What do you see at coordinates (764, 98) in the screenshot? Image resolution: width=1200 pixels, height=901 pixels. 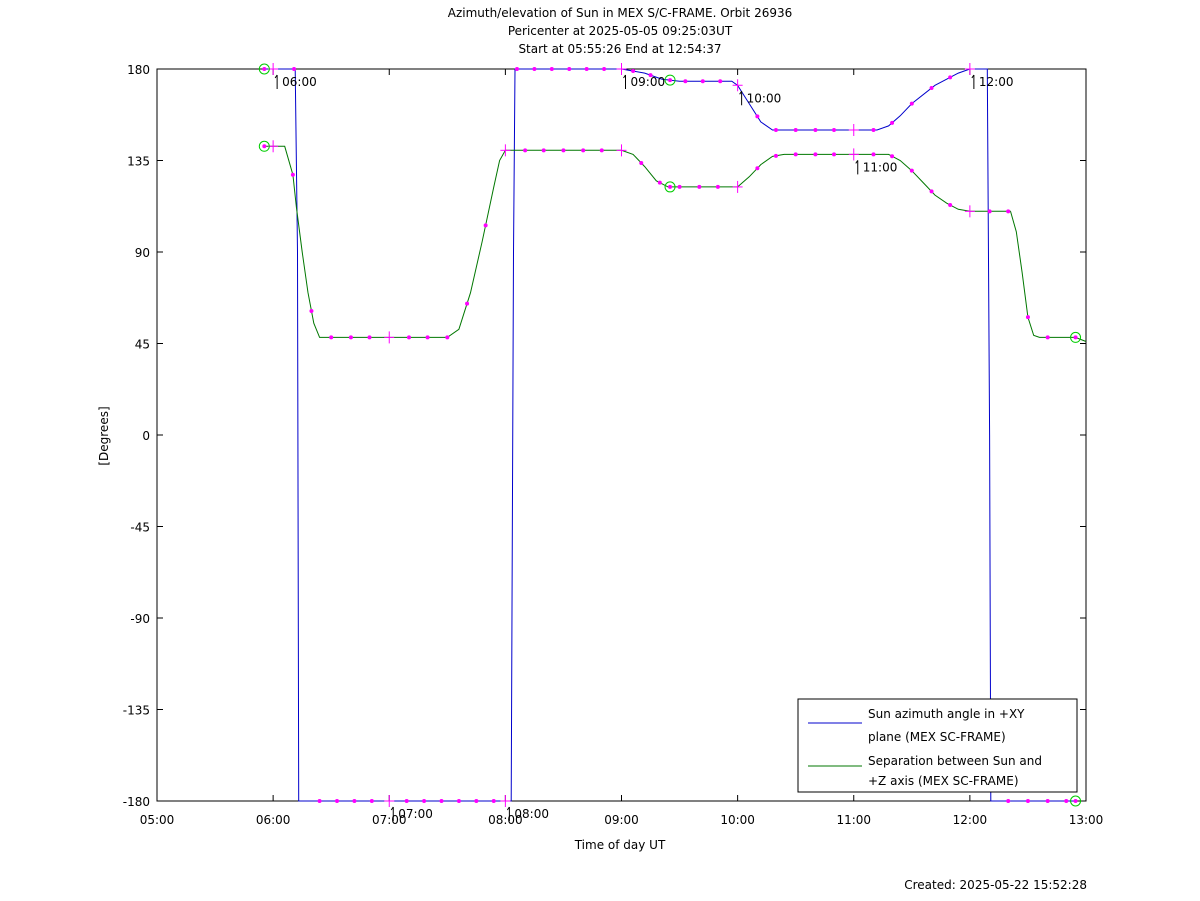 I see `hour-annotation-label: 10:00` at bounding box center [764, 98].